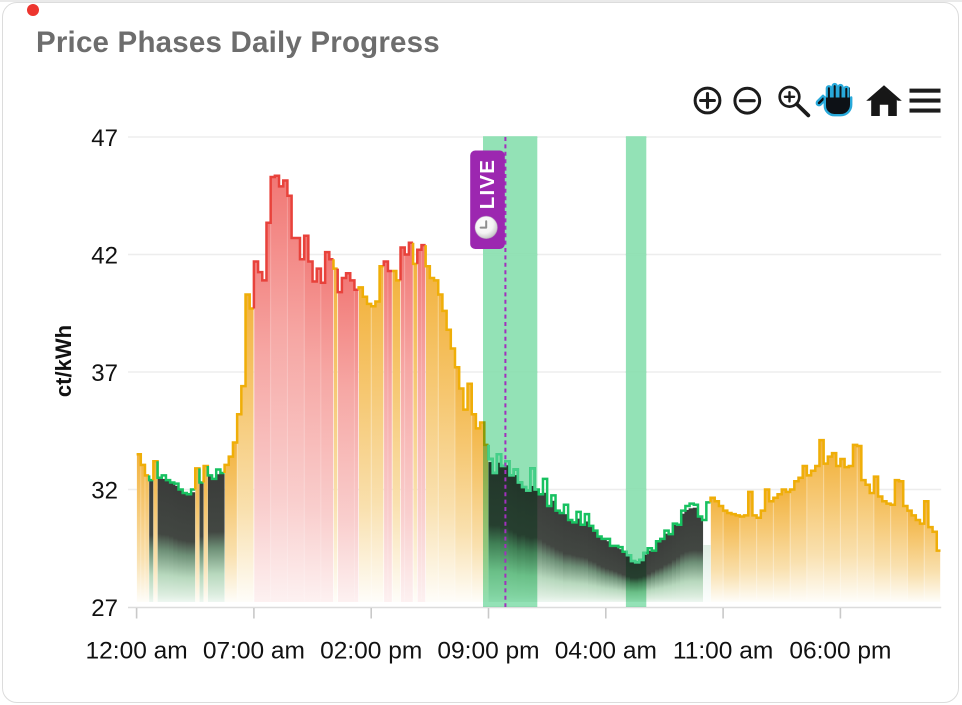 Image resolution: width=962 pixels, height=705 pixels. Describe the element at coordinates (104, 491) in the screenshot. I see `svg-text: 32` at that location.